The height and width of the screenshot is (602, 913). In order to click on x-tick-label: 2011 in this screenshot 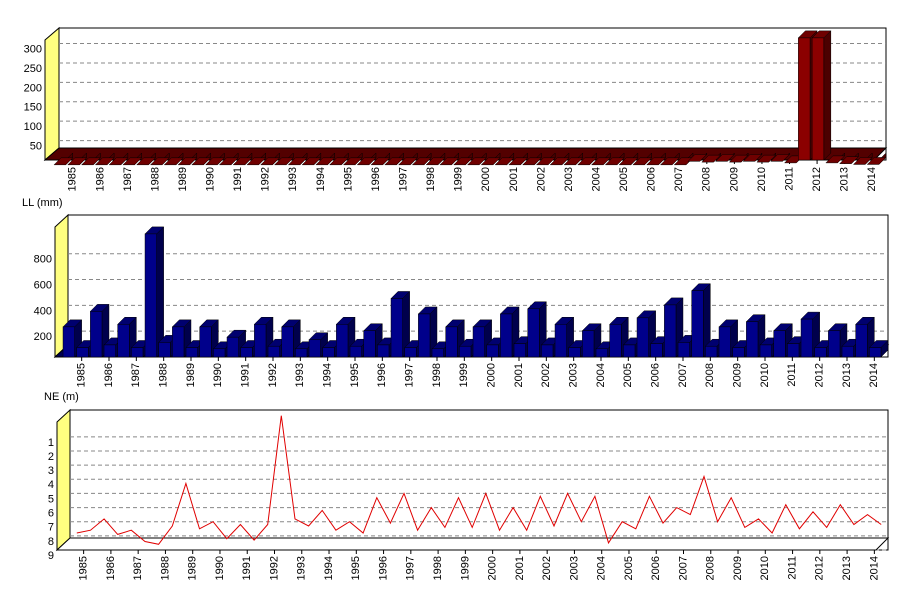, I will do `click(789, 179)`.